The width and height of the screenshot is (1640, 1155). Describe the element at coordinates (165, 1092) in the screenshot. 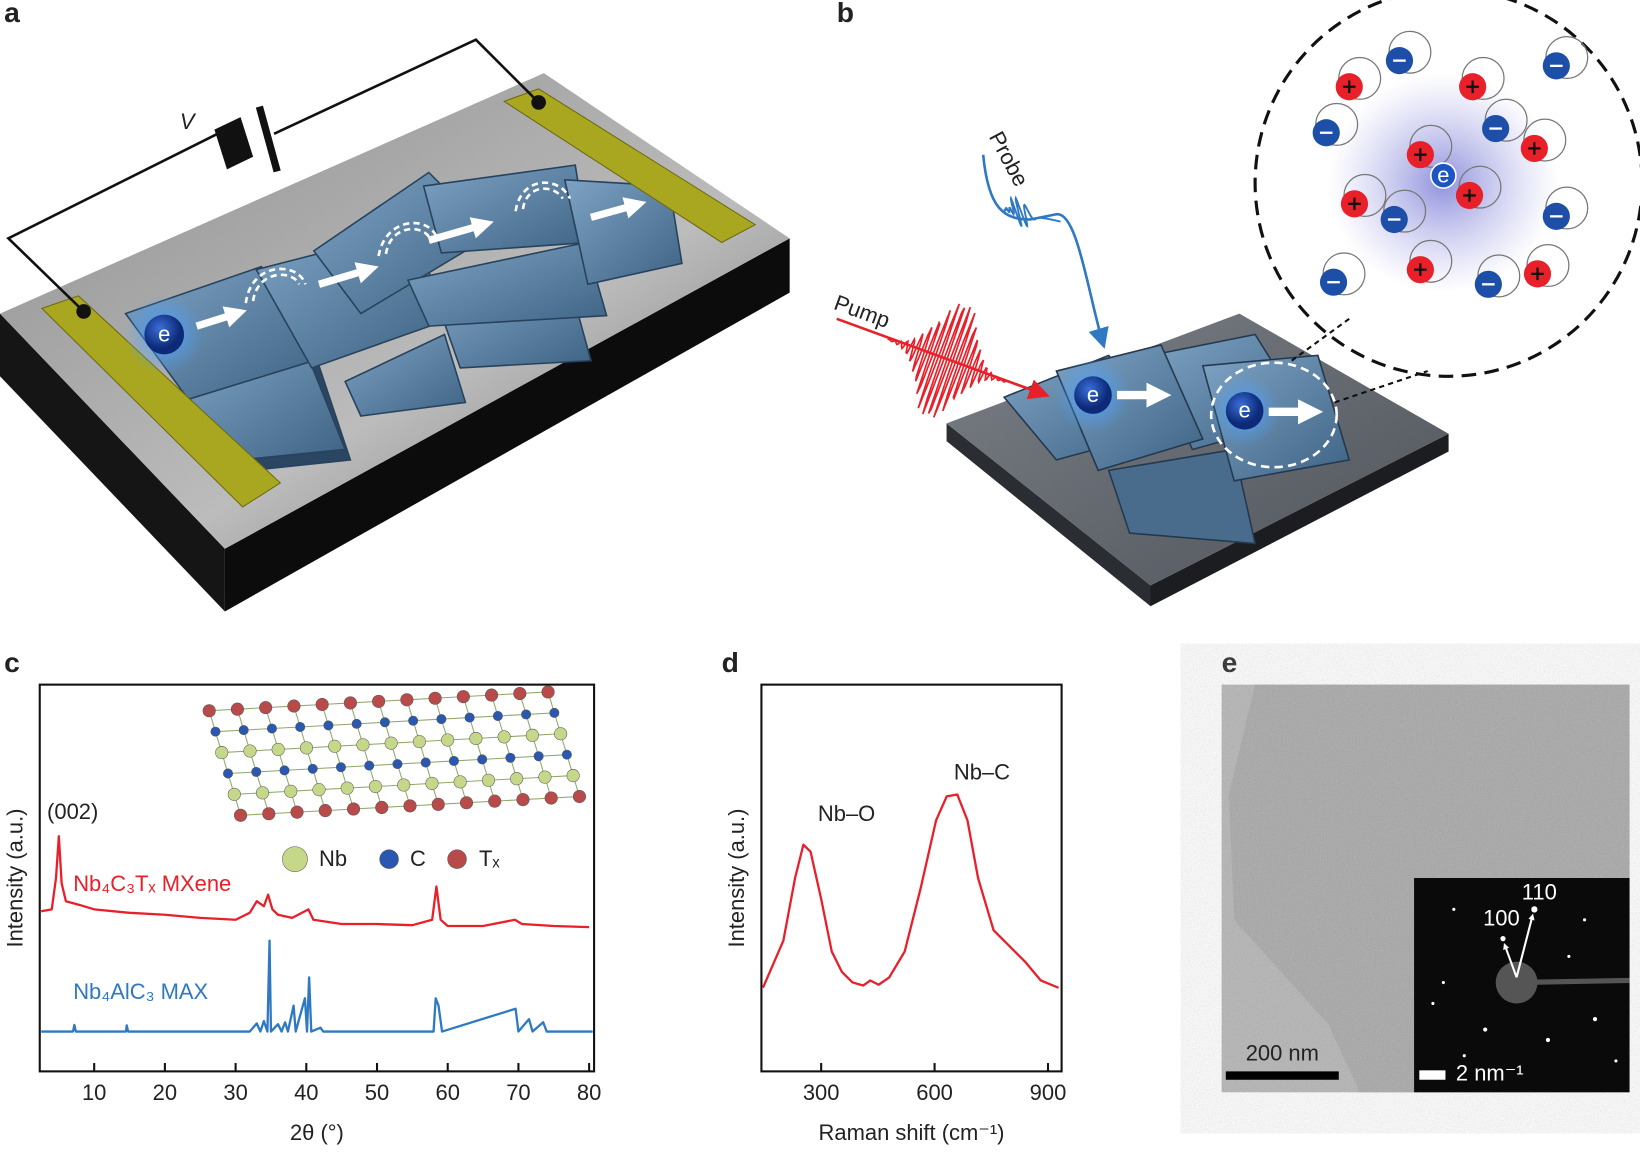

I see `x-tick-label: 20` at that location.